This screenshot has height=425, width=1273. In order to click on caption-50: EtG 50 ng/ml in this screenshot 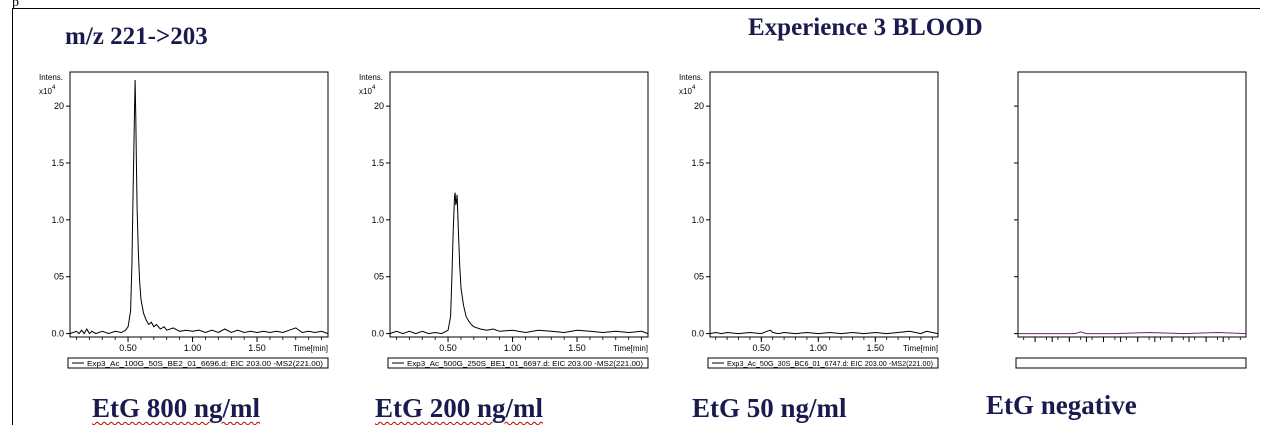, I will do `click(769, 408)`.